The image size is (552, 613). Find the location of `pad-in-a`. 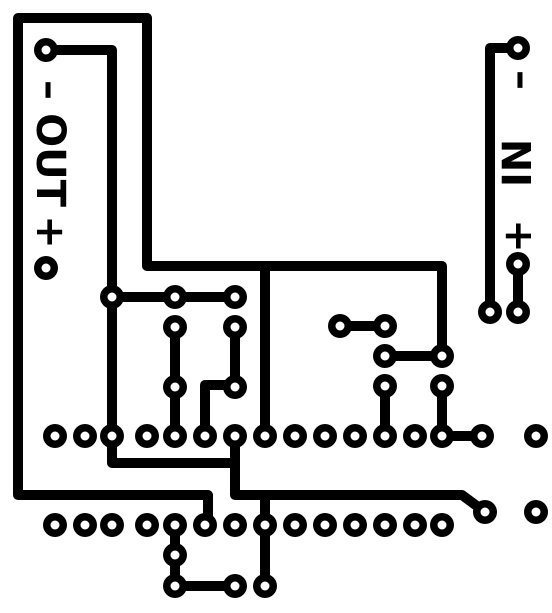

pad-in-a is located at coordinates (490, 312).